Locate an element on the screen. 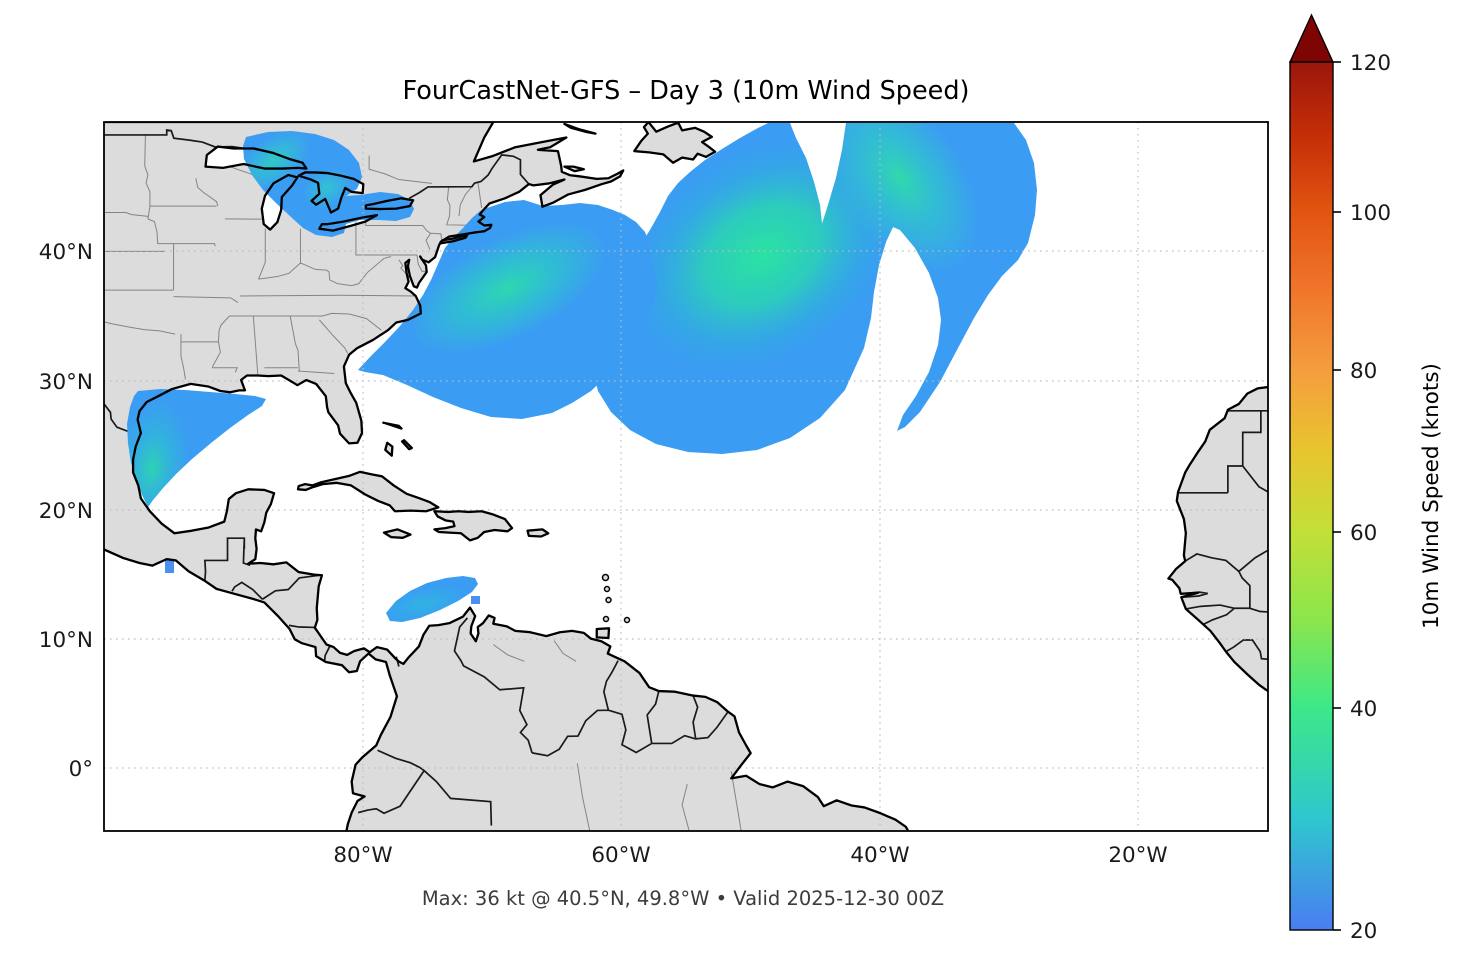 The image size is (1466, 973). lat-tick-10n: 10°N is located at coordinates (66, 640).